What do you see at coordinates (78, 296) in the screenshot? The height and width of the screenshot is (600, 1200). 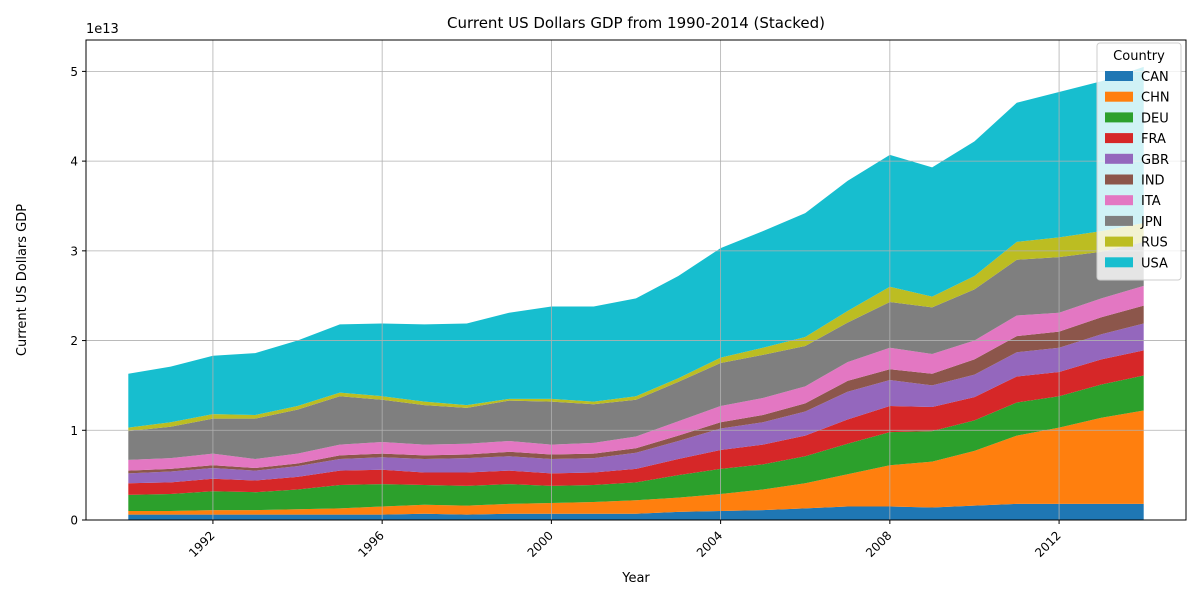 I see `y-axis-ticks: 0 1 2 3 4 5` at bounding box center [78, 296].